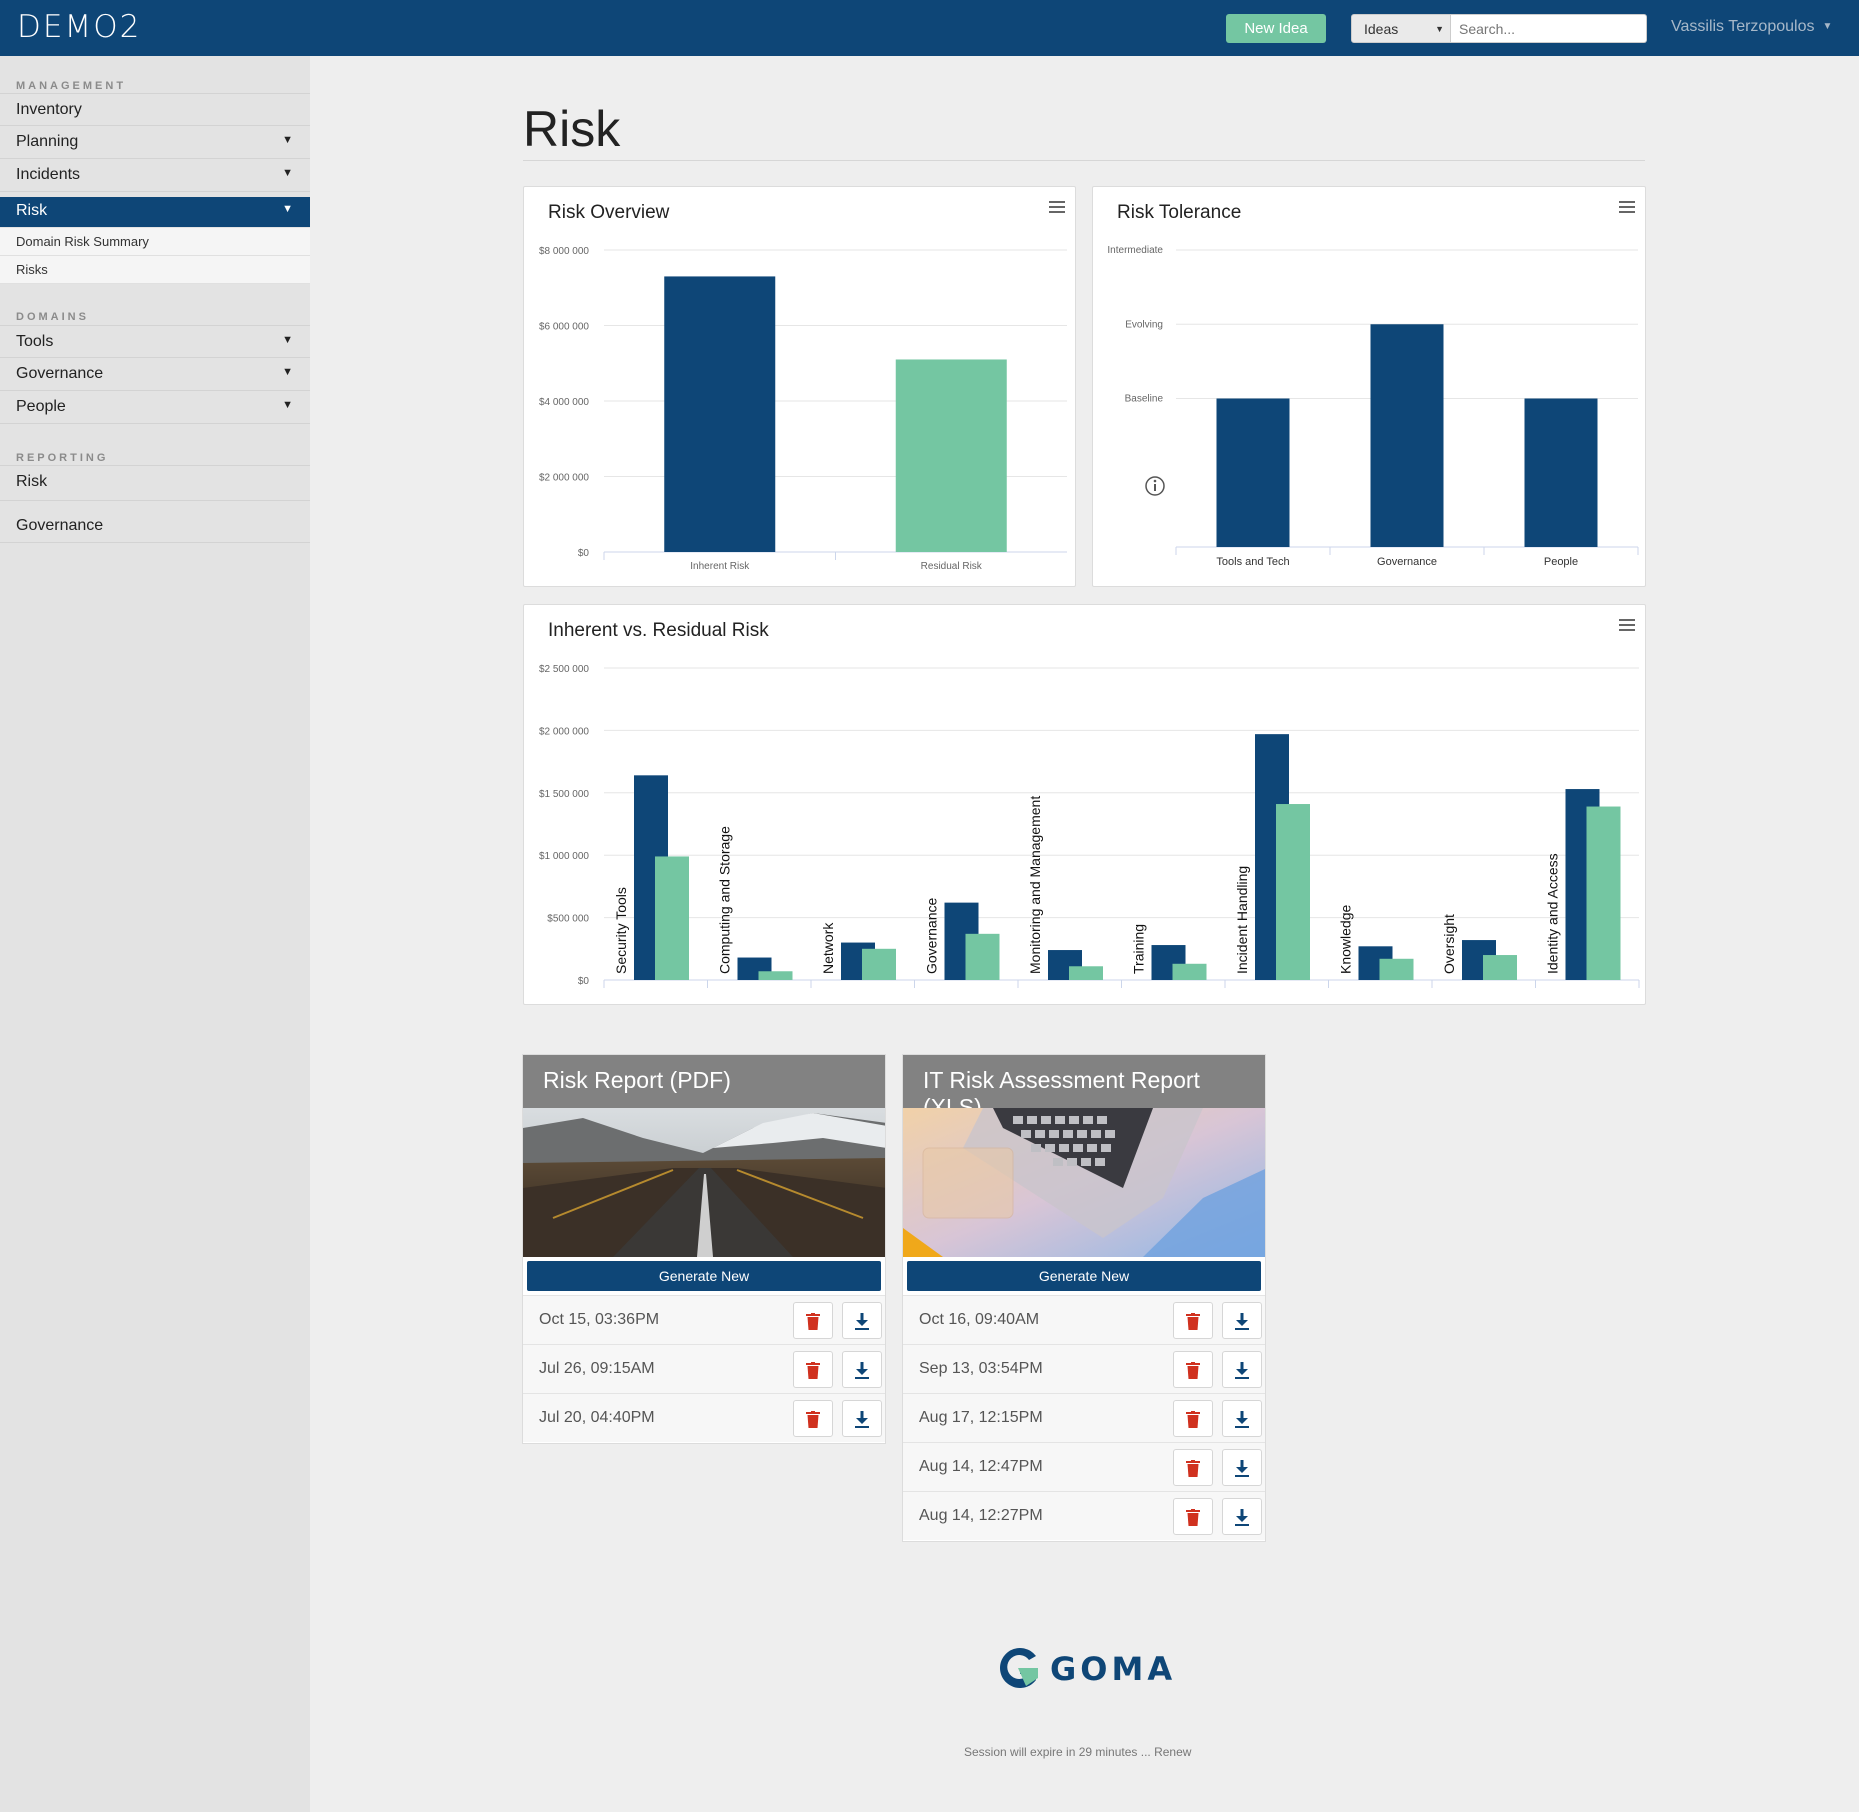 This screenshot has width=1859, height=1812. Describe the element at coordinates (1189, 971) in the screenshot. I see `bar-training-residual` at that location.